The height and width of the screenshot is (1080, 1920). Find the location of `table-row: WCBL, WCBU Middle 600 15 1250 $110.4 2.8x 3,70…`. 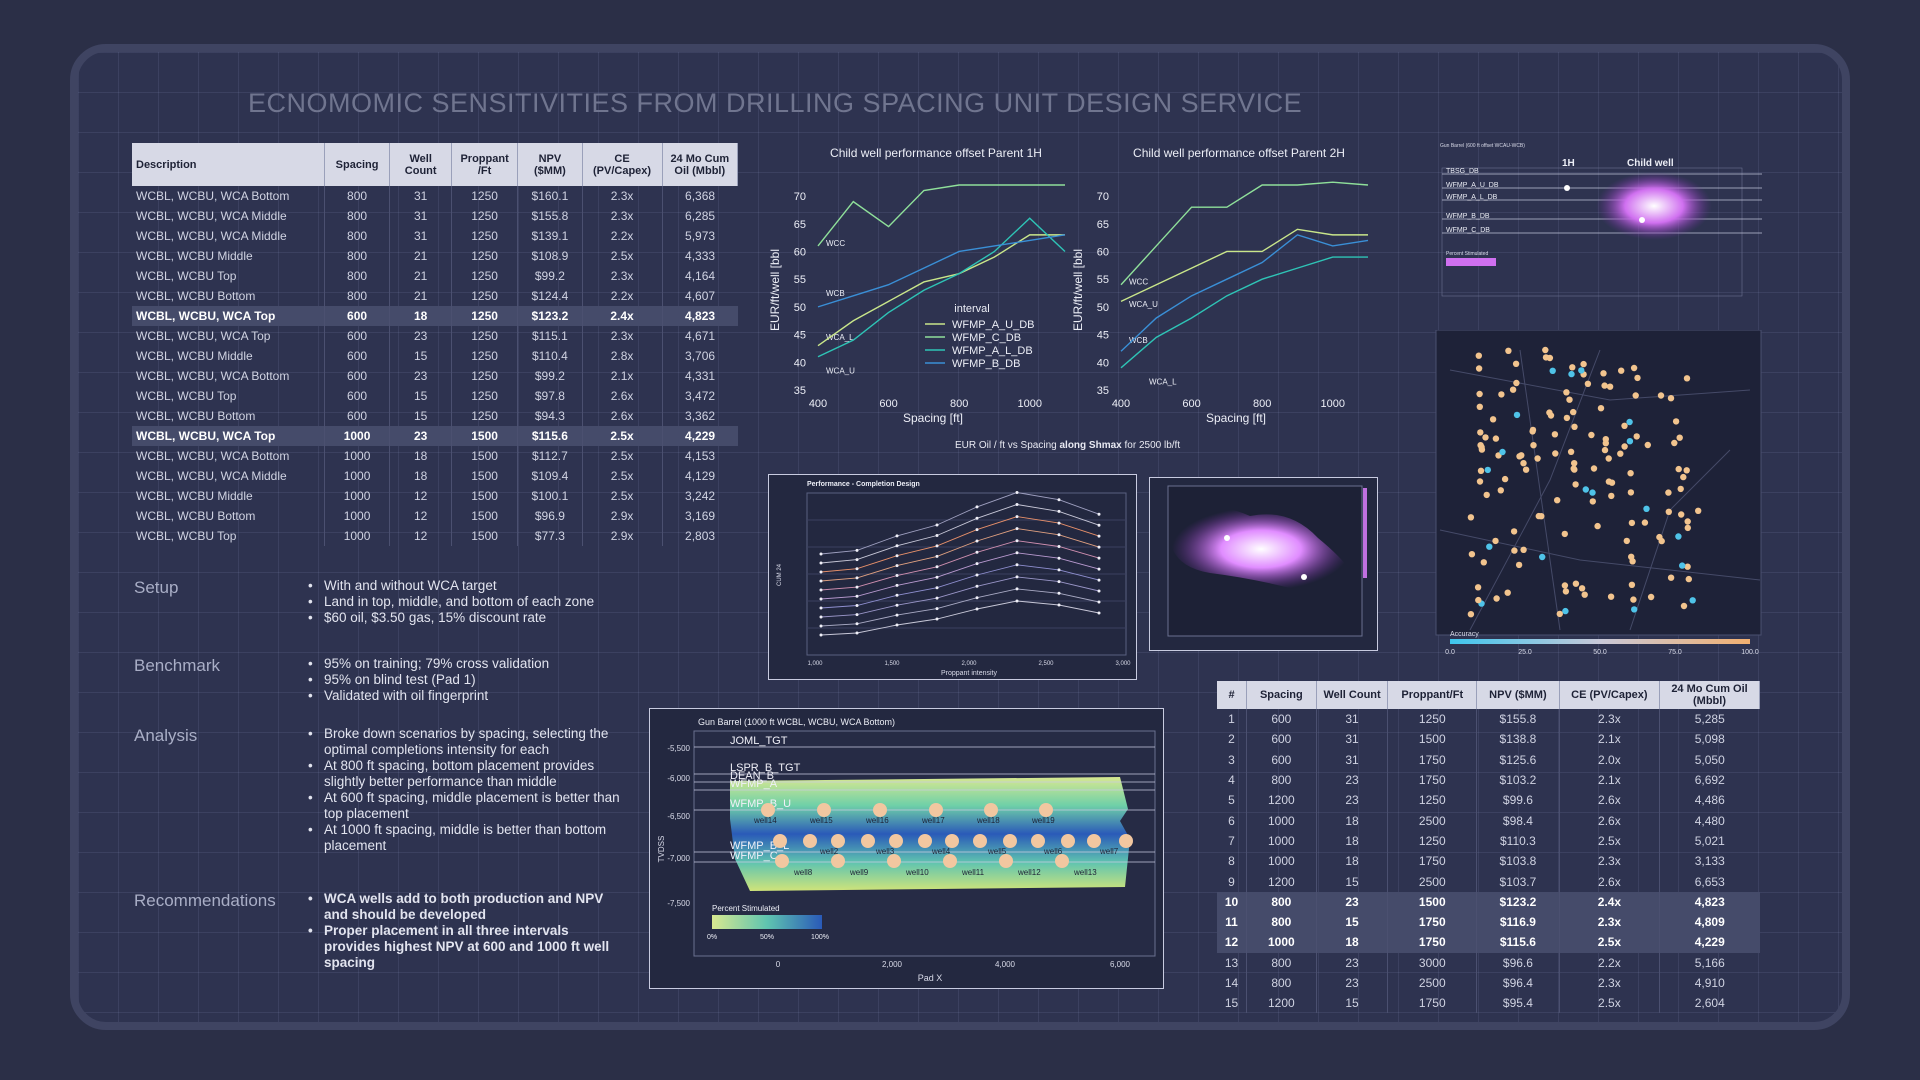

table-row: WCBL, WCBU Middle 600 15 1250 $110.4 2.8x 3,70… is located at coordinates (435, 356).